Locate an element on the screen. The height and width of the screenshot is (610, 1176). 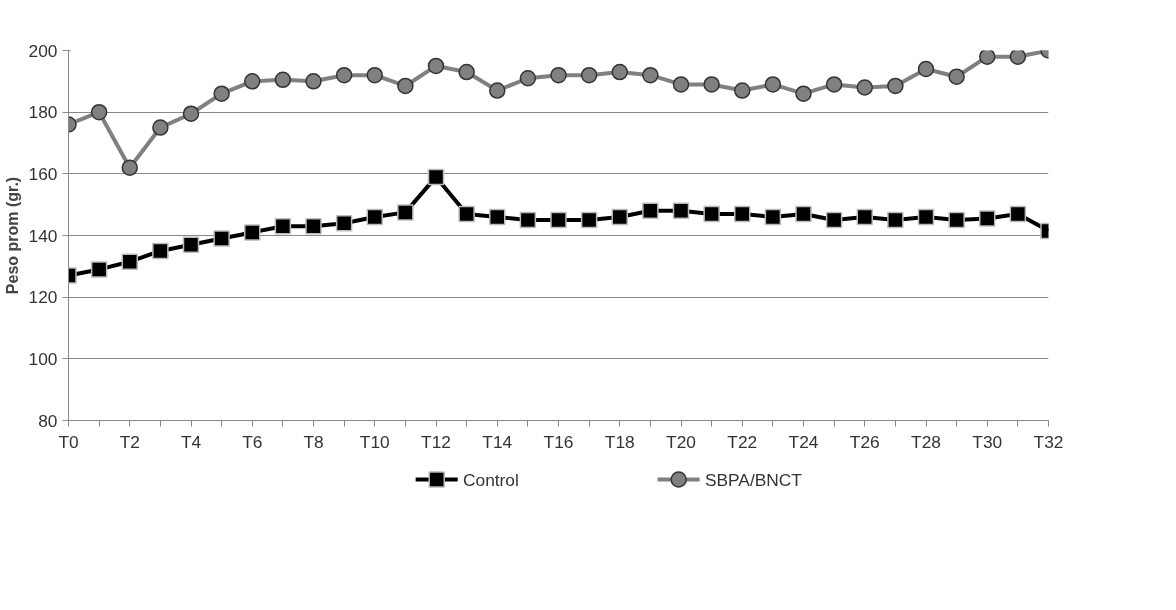
x-tick-label: T0 is located at coordinates (68, 441).